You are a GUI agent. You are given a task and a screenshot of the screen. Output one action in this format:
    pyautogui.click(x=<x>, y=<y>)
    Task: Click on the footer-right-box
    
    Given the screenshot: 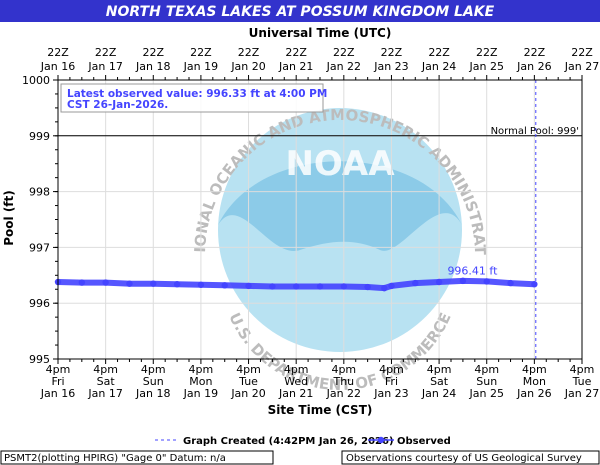 What is the action you would take?
    pyautogui.click(x=470, y=457)
    